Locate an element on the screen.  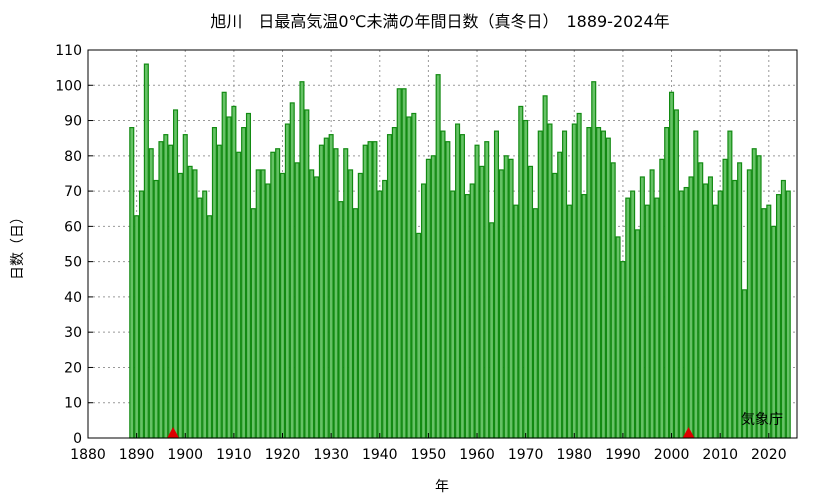
x-tick-label: 1990 is located at coordinates (623, 455).